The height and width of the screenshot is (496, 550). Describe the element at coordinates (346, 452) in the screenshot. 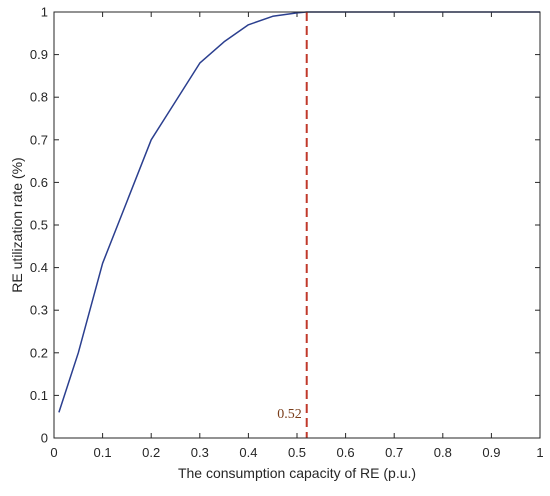

I see `x-tick-label: 0.6` at that location.